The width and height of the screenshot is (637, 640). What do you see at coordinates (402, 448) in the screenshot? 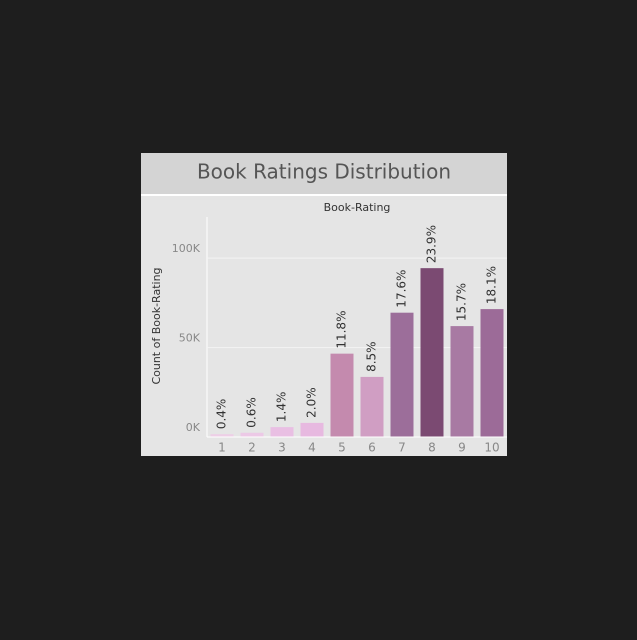
I see `x-tick-label: 7` at bounding box center [402, 448].